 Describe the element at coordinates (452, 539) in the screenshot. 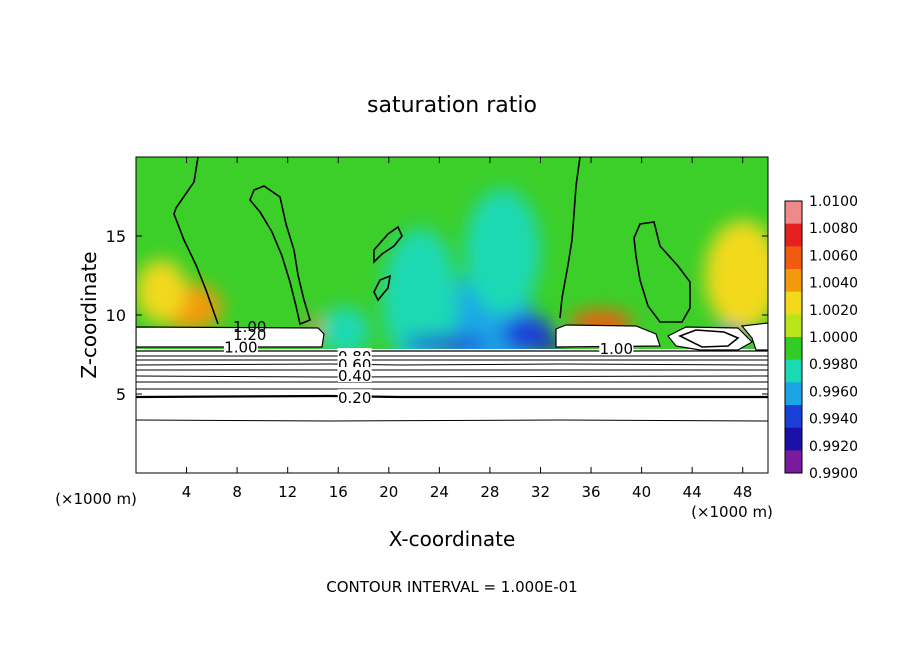

I see `x-axis-label: X-coordinate` at that location.